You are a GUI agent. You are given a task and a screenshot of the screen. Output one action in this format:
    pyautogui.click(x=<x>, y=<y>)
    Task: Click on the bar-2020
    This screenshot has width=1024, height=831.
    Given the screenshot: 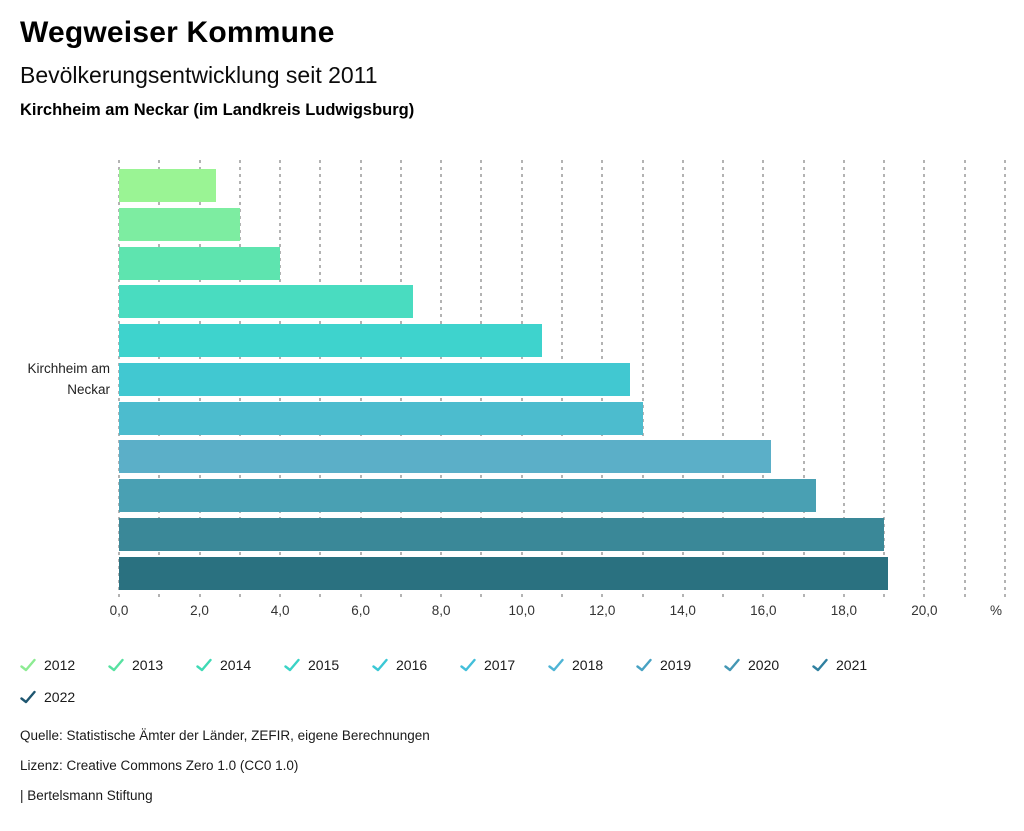 What is the action you would take?
    pyautogui.click(x=467, y=496)
    